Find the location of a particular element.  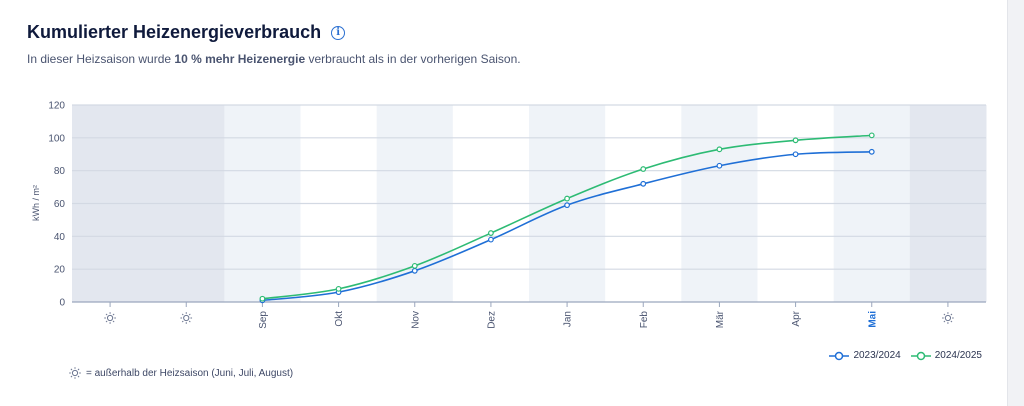

info-icon: i is located at coordinates (338, 32).